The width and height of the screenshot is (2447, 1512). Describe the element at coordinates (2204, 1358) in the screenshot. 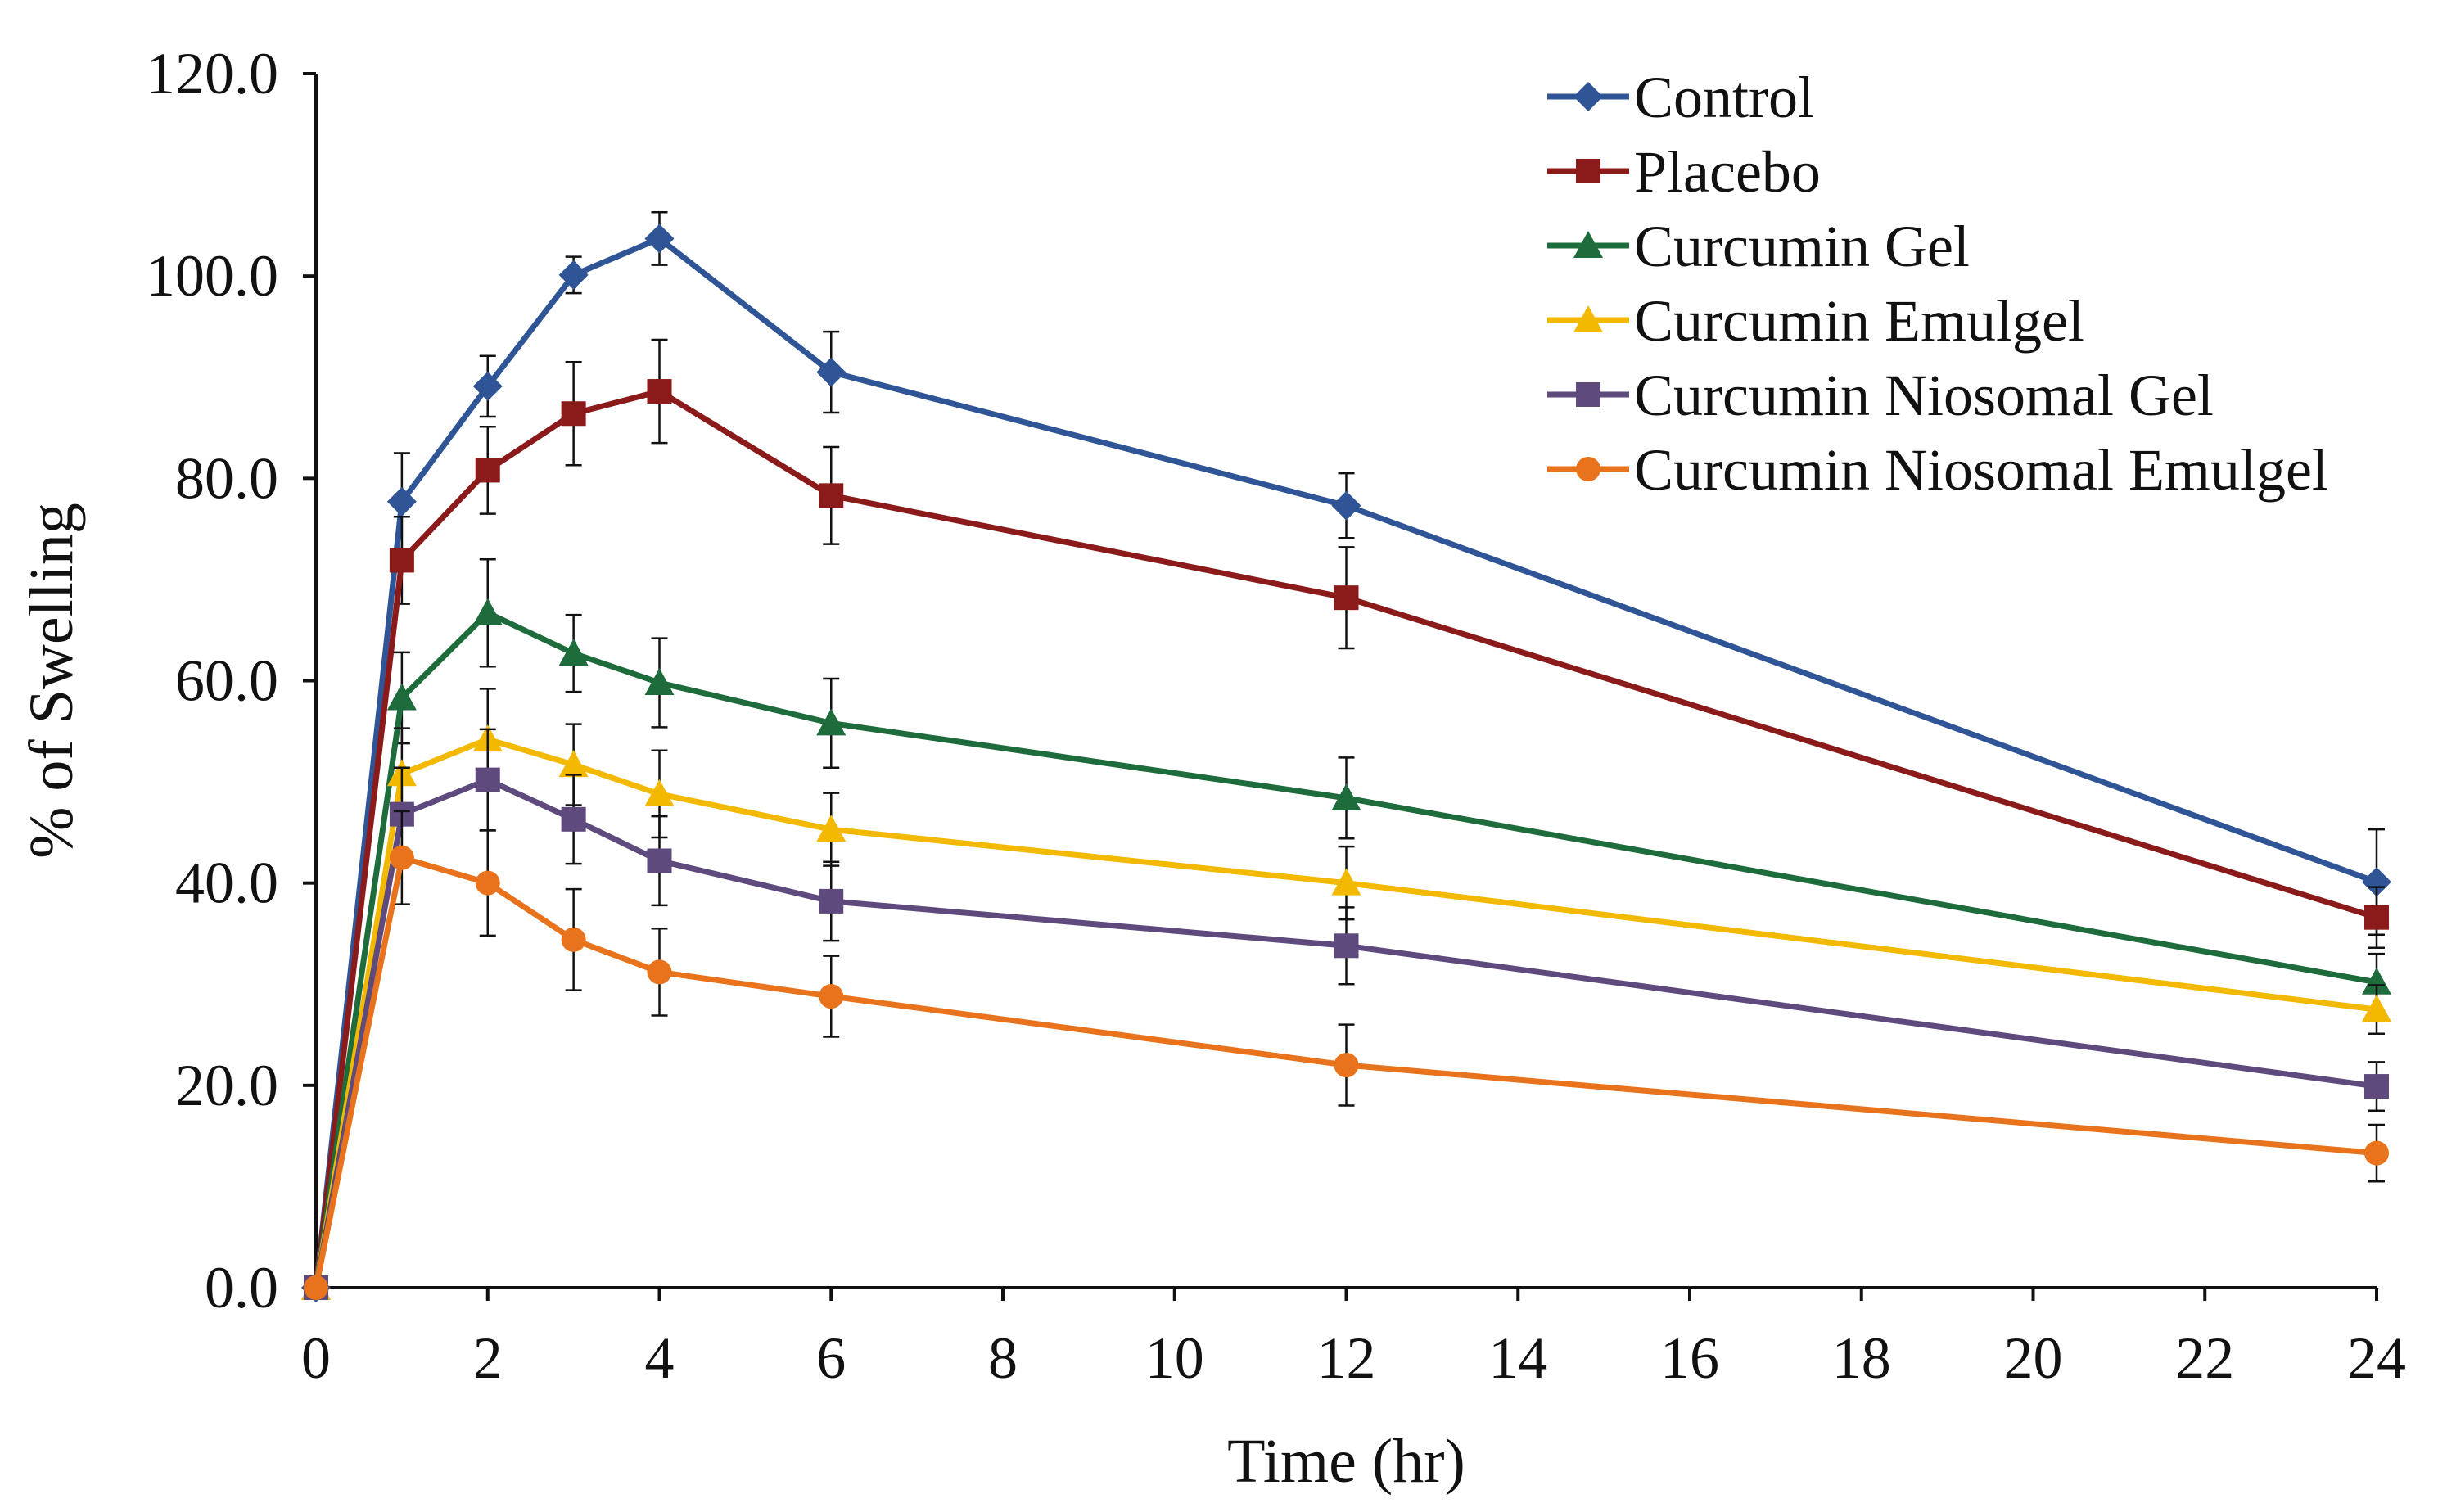

I see `x-tick-label: 22` at that location.